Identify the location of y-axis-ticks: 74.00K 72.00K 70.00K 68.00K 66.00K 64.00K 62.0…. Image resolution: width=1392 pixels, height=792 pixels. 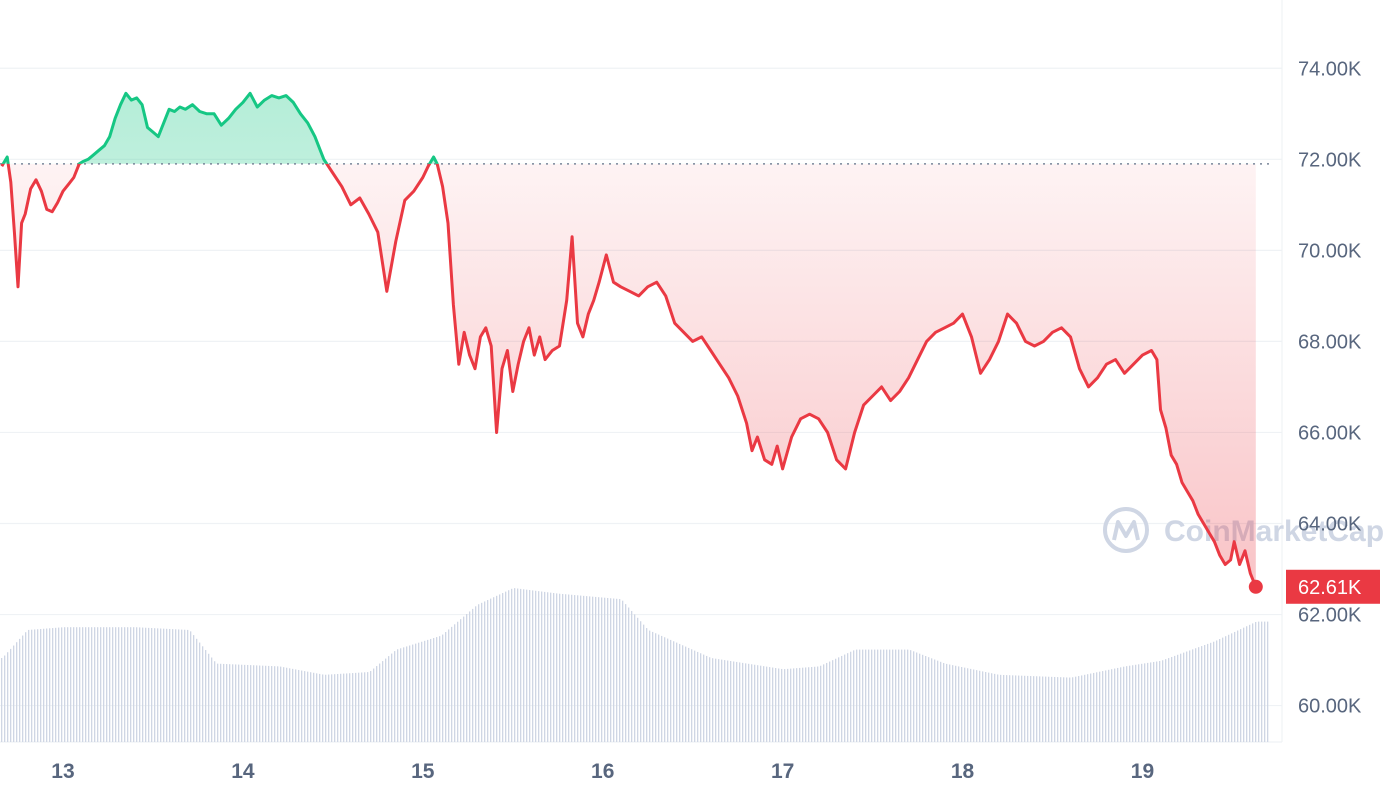
(1330, 387).